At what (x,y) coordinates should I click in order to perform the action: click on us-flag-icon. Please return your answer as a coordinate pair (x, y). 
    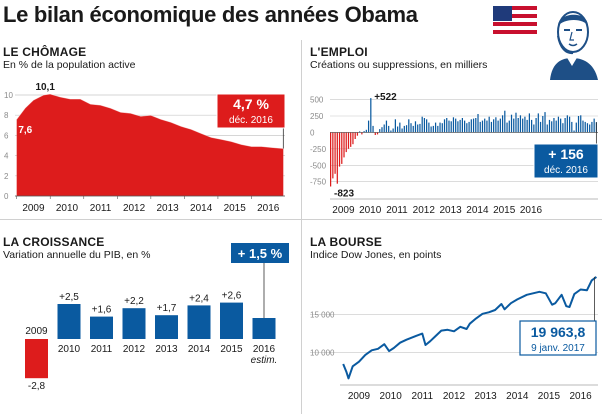
    Looking at the image, I should click on (515, 20).